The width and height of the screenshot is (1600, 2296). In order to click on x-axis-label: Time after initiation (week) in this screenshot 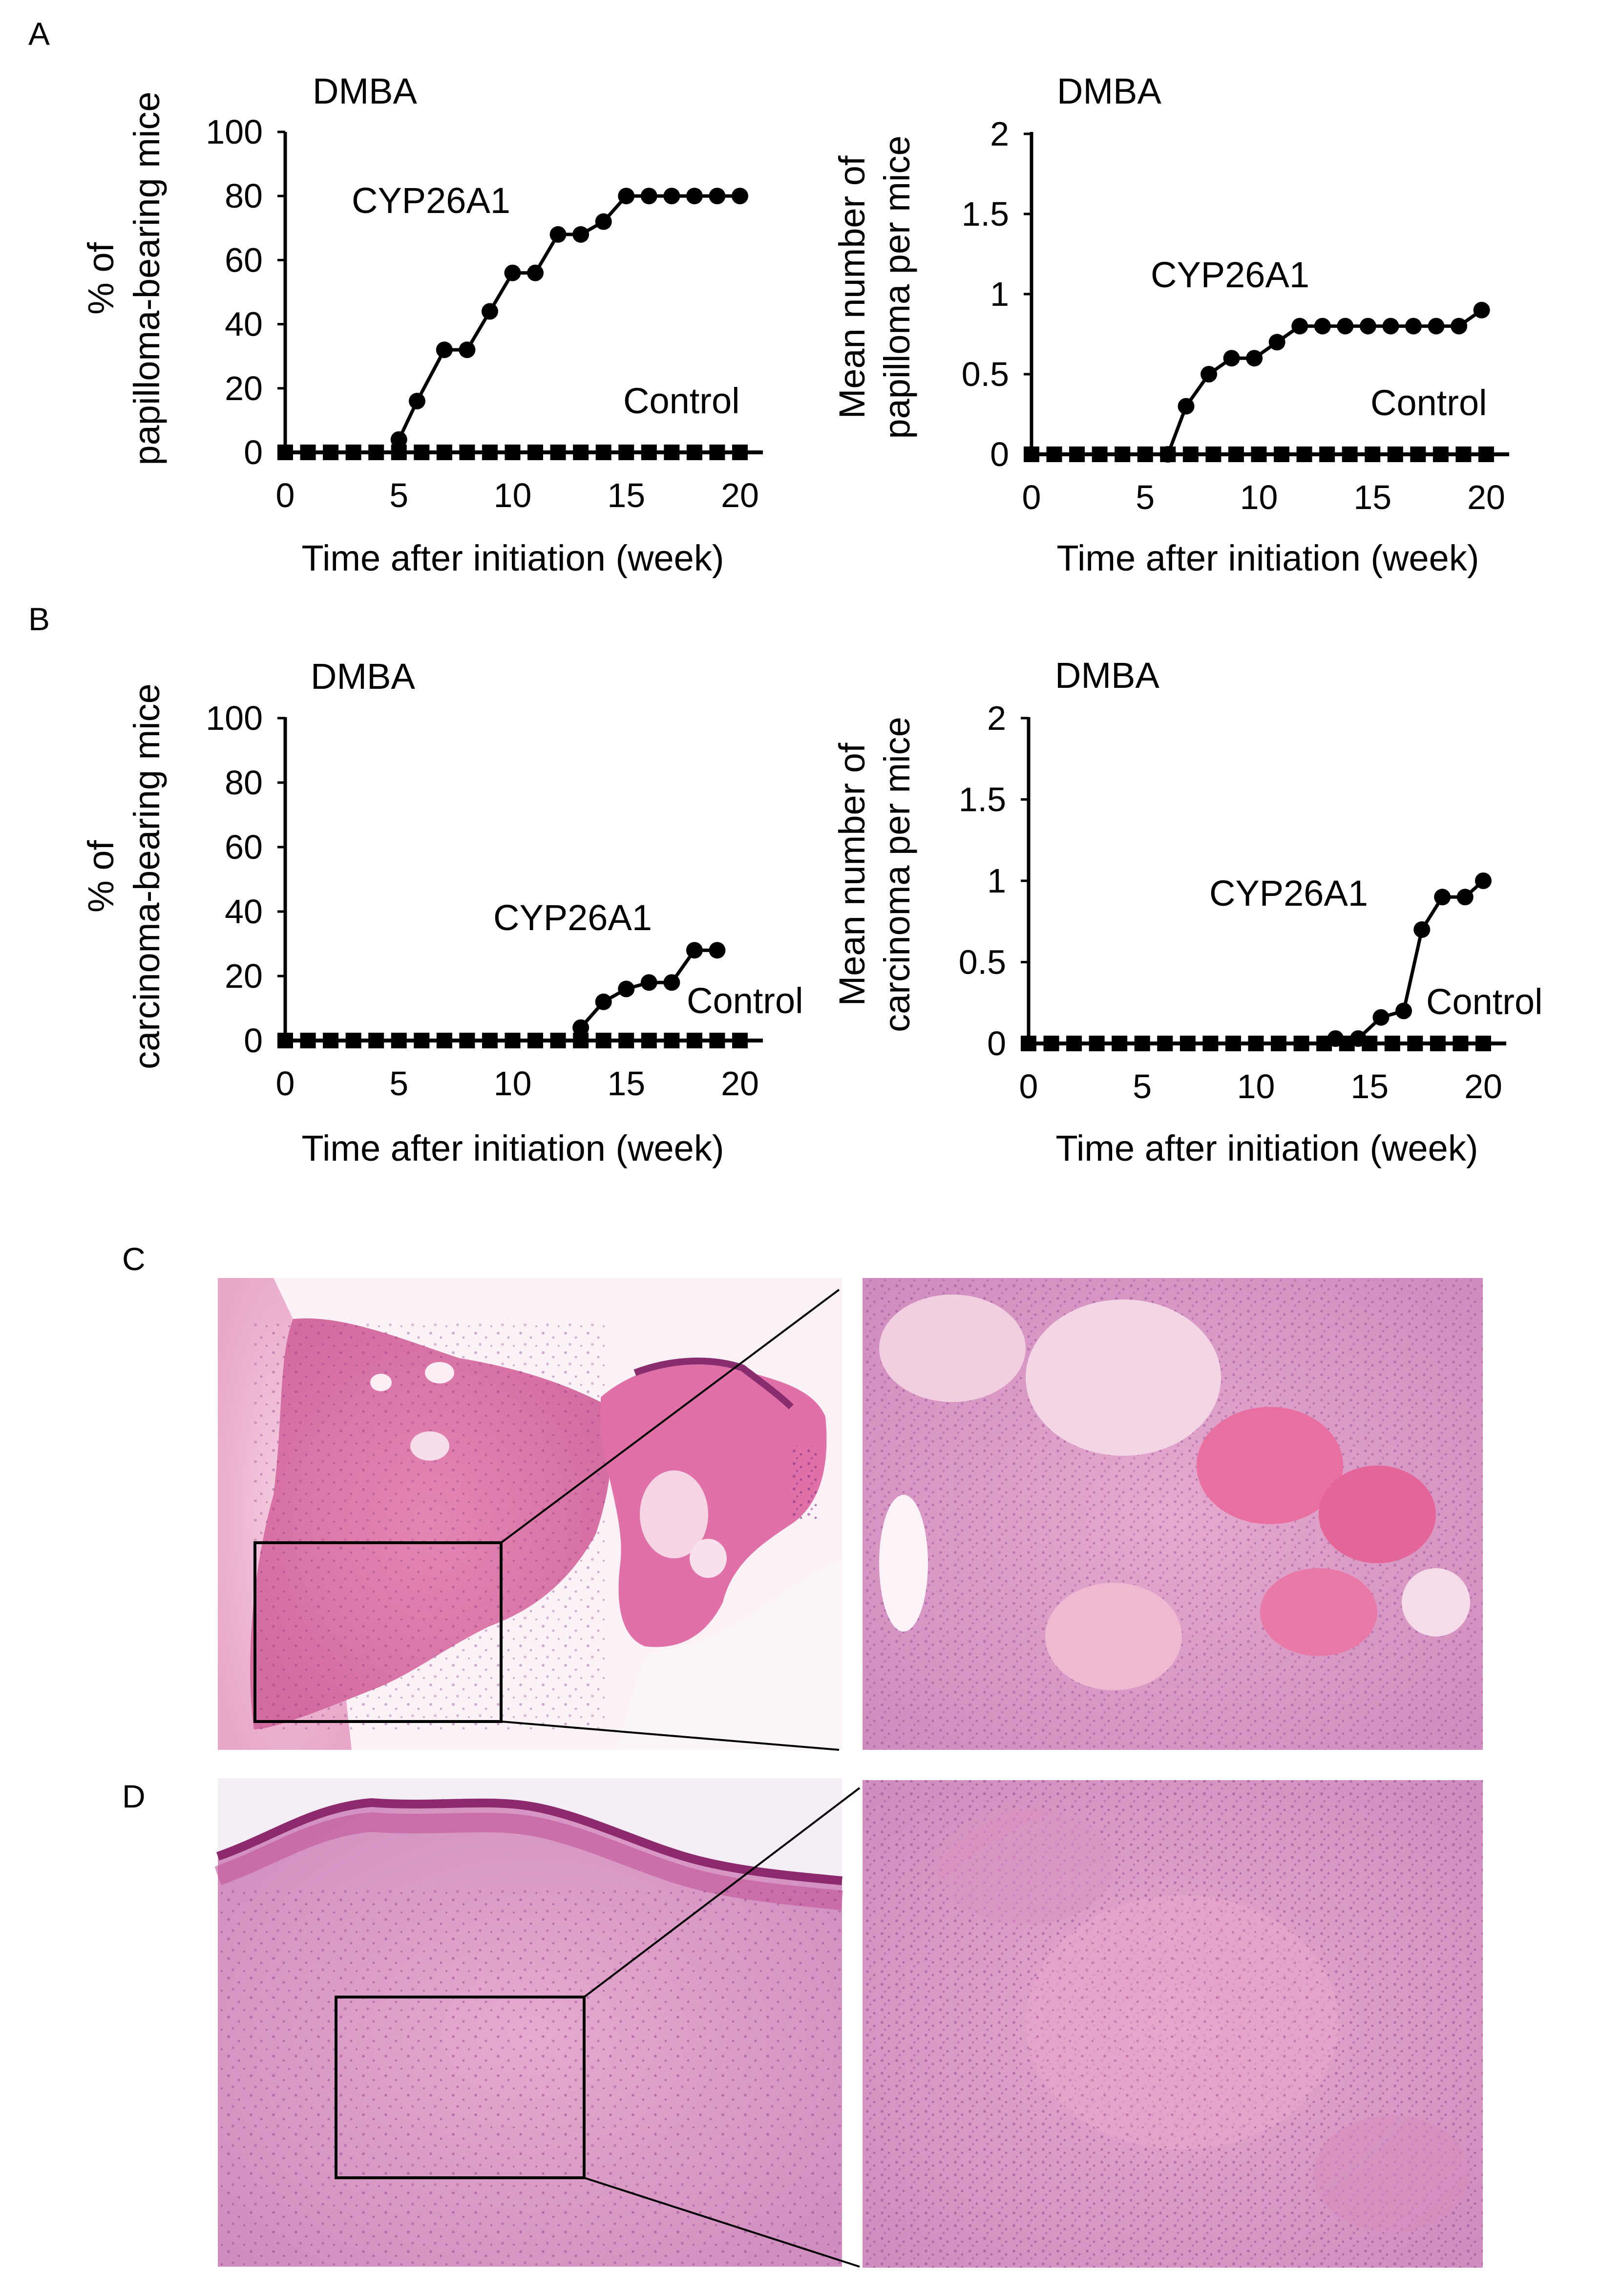, I will do `click(513, 1149)`.